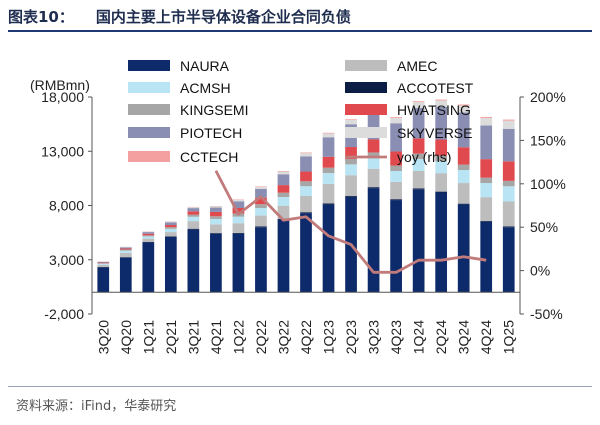 This screenshot has height=425, width=600. I want to click on bar-acmsh-2q23, so click(351, 170).